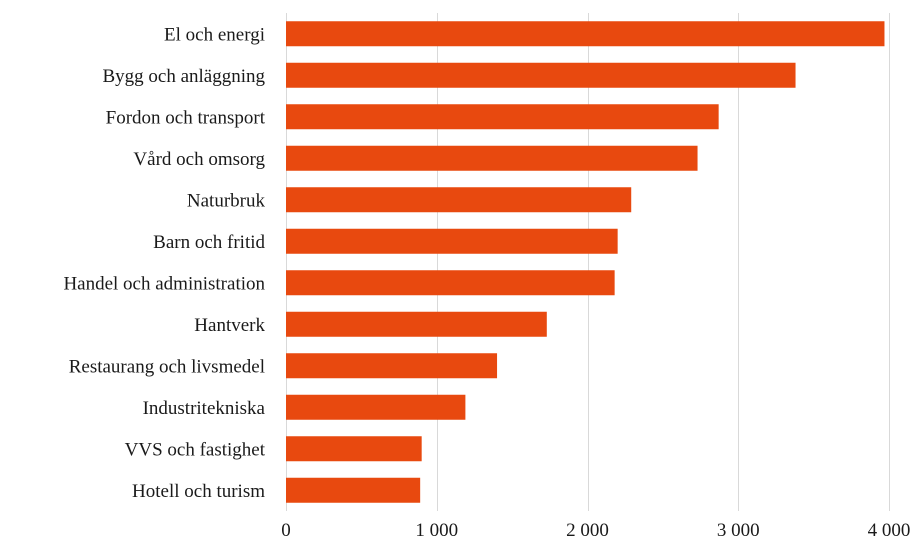 The image size is (919, 546). I want to click on category-label: Naturbruk, so click(226, 200).